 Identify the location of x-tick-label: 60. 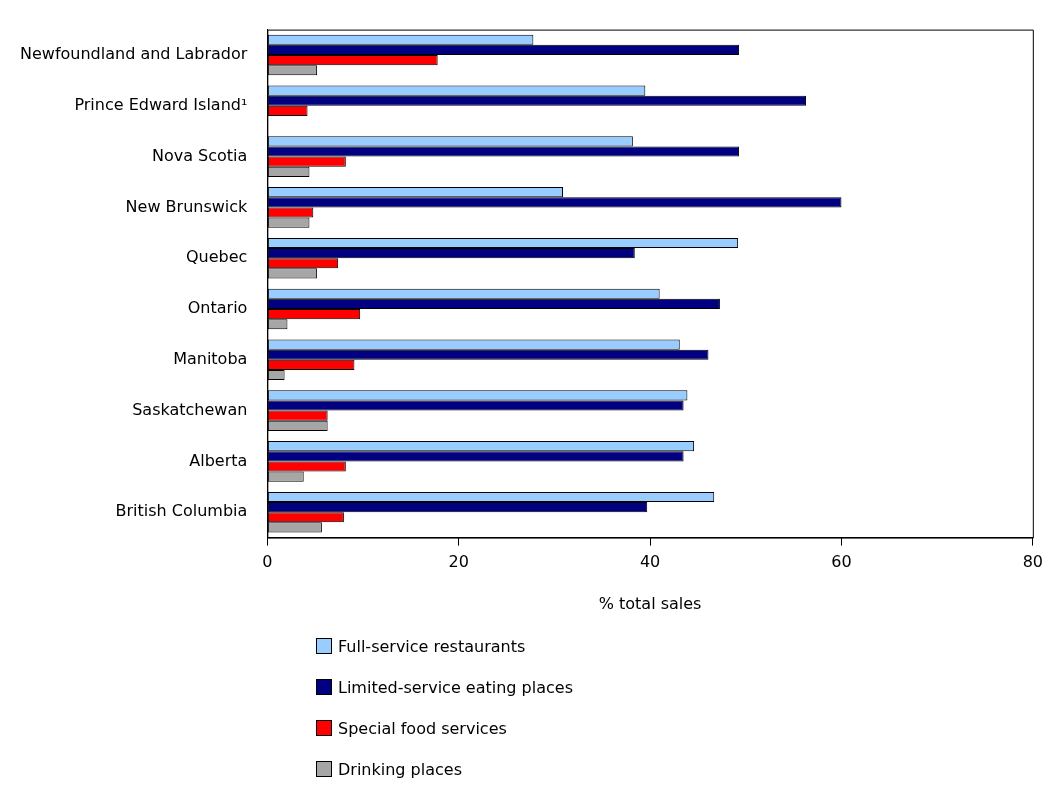
(841, 562).